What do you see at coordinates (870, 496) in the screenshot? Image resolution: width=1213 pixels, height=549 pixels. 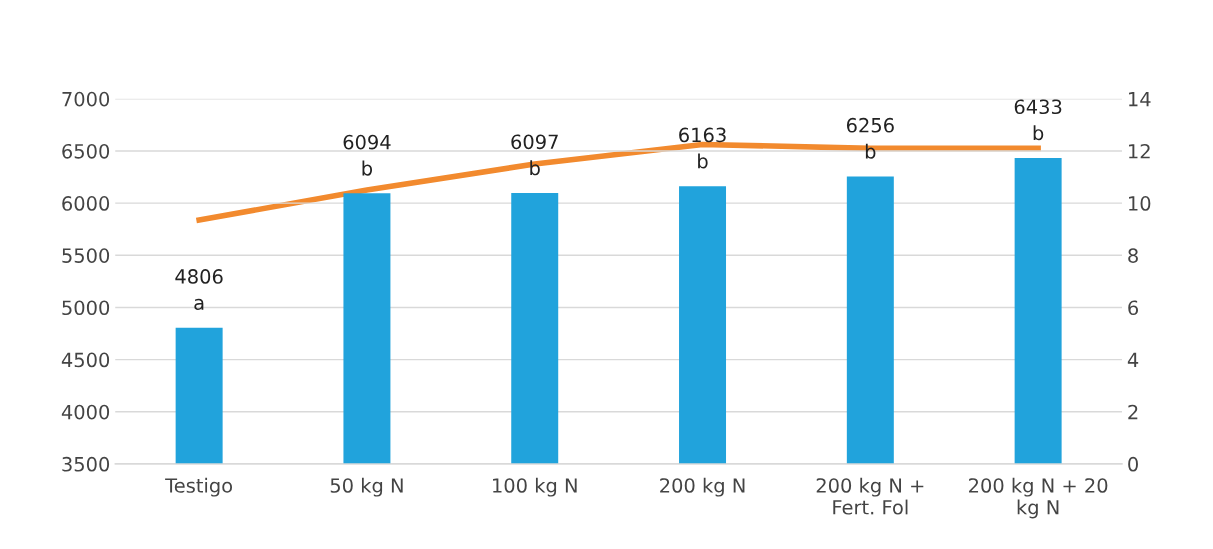 I see `x-tick-label: 200 kg N + Fert. Fol` at bounding box center [870, 496].